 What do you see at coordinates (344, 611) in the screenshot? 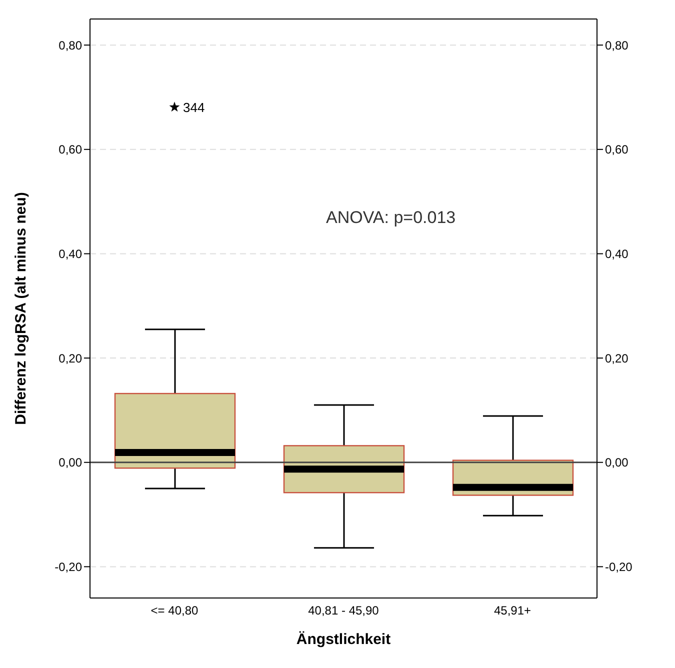
I see `x-tick-label: 40,81 - 45,90` at bounding box center [344, 611].